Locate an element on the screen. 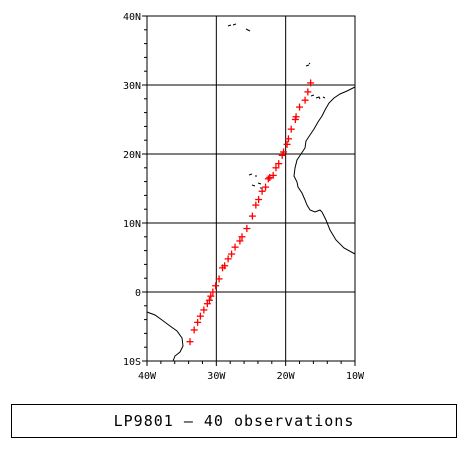 This screenshot has width=472, height=450. lat-tick-label: 10N is located at coordinates (132, 224).